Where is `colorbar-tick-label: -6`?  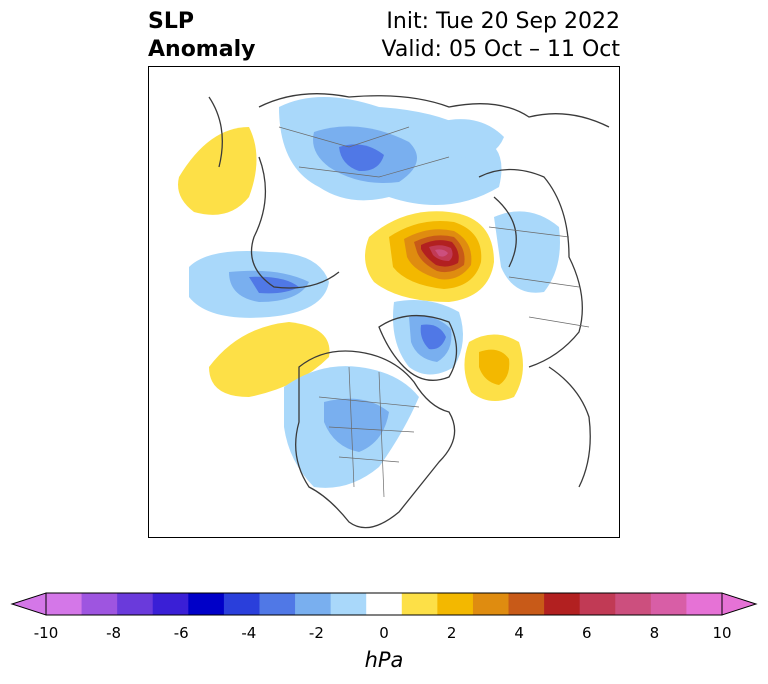
colorbar-tick-label: -6 is located at coordinates (181, 633).